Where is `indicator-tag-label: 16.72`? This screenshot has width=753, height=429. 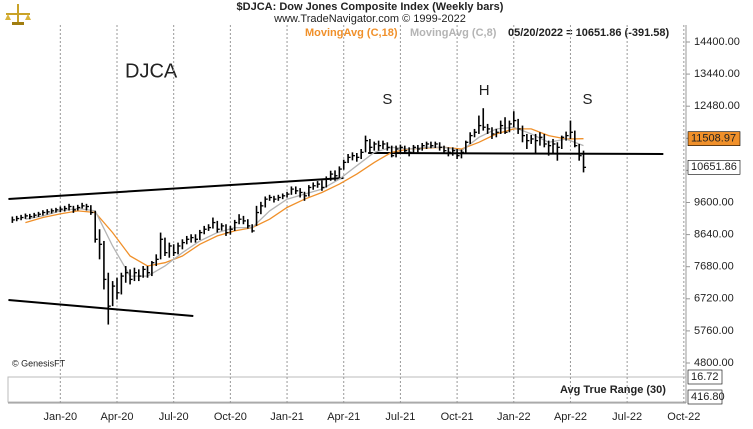
indicator-tag-label: 16.72 is located at coordinates (705, 377).